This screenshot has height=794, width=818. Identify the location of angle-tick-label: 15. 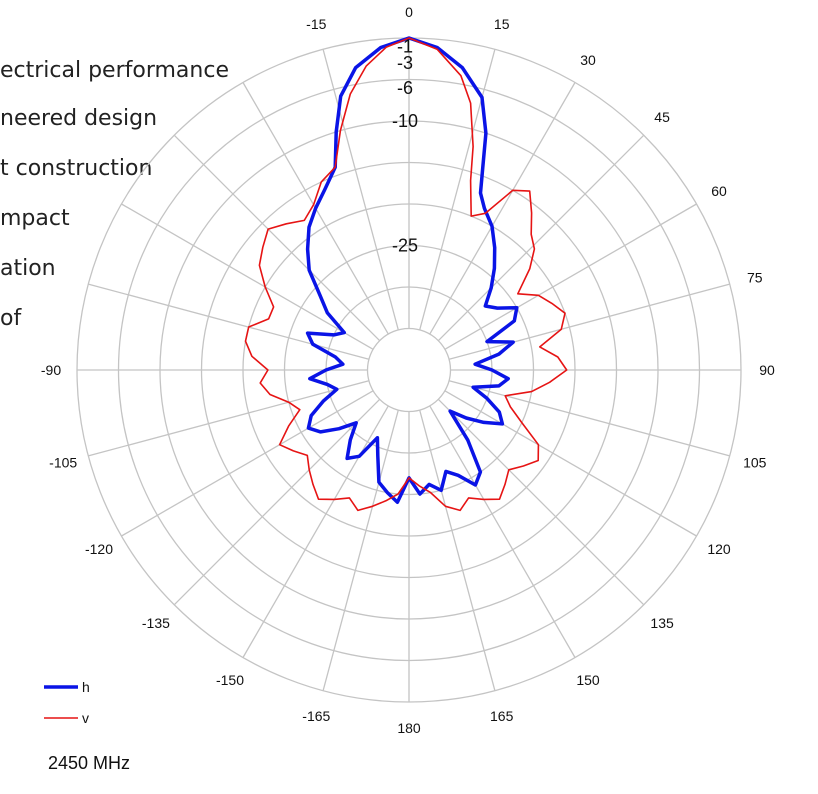
(502, 24).